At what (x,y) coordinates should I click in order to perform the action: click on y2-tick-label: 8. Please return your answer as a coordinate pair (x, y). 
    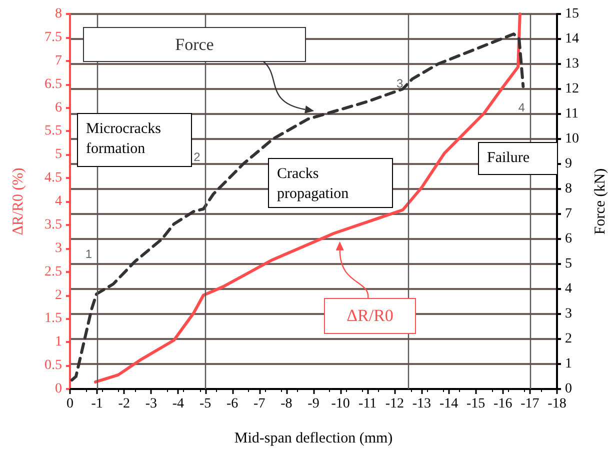
    Looking at the image, I should click on (568, 189).